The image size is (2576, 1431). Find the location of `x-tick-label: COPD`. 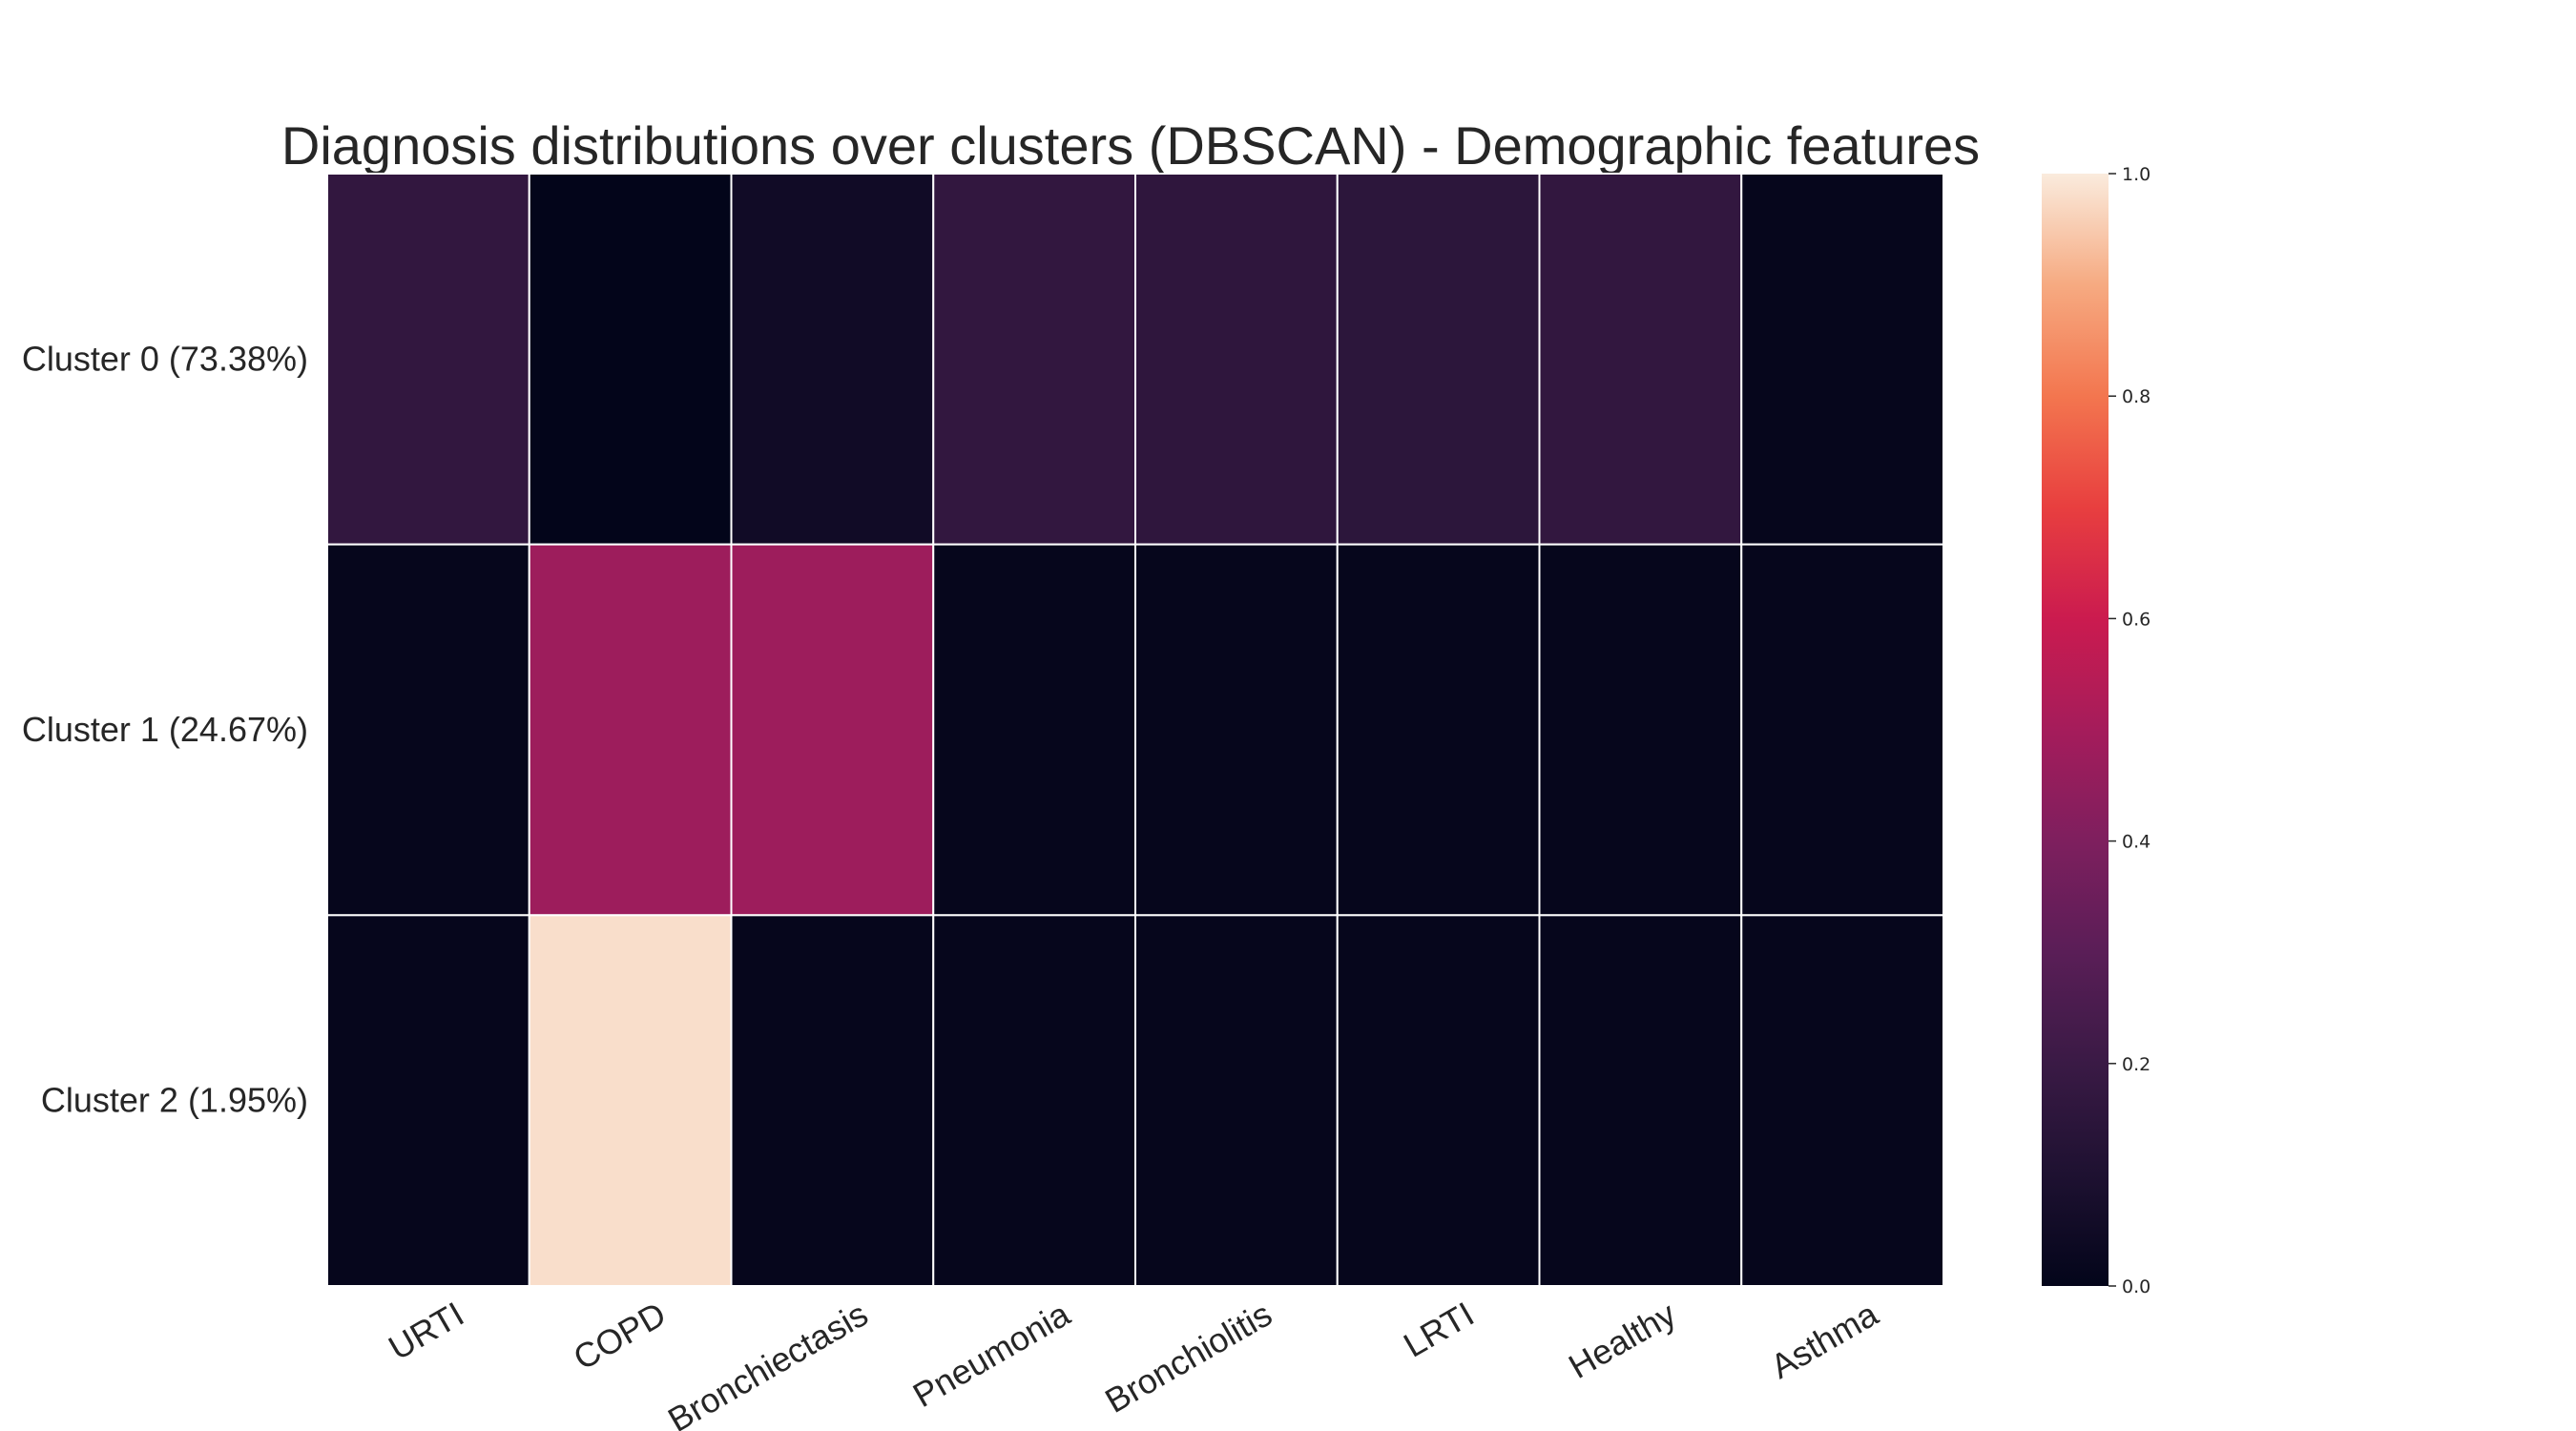

x-tick-label: COPD is located at coordinates (620, 1336).